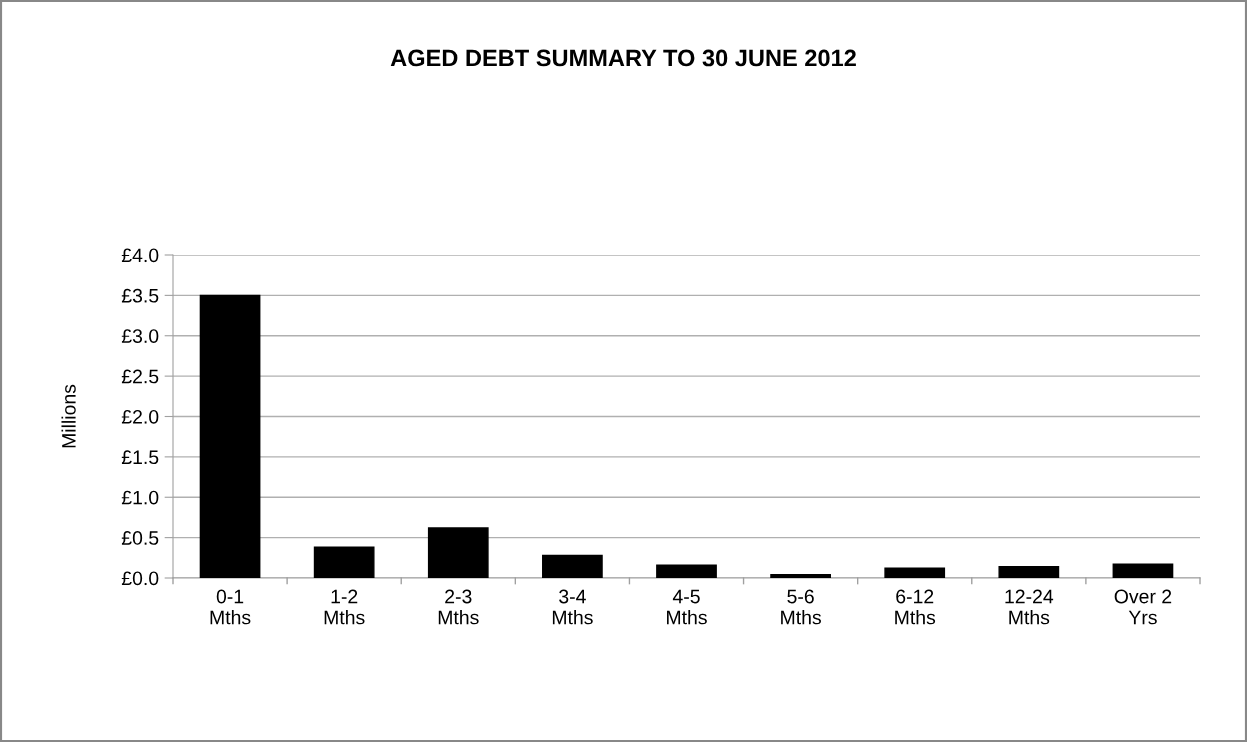 This screenshot has height=742, width=1247. I want to click on x-tick-label: 6-12 Mths, so click(915, 607).